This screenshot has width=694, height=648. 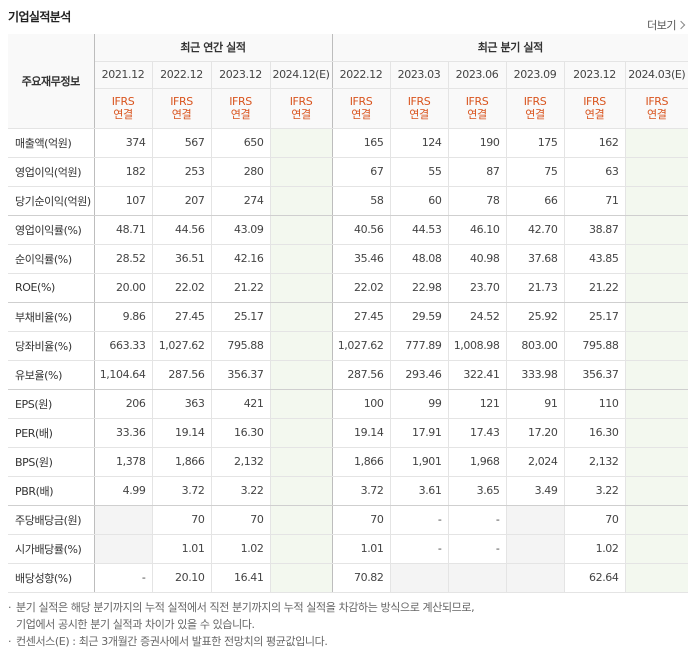 What do you see at coordinates (348, 404) in the screenshot?
I see `table-row: EPS(원) 206 363 421 100 99 121 91 110` at bounding box center [348, 404].